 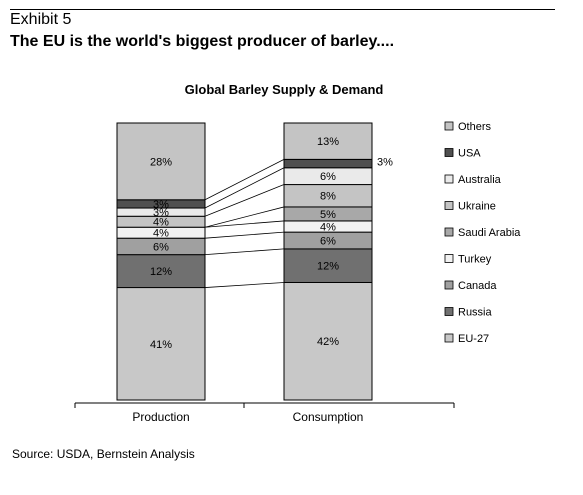 I want to click on bar-segment-eu-27-production, so click(x=161, y=344).